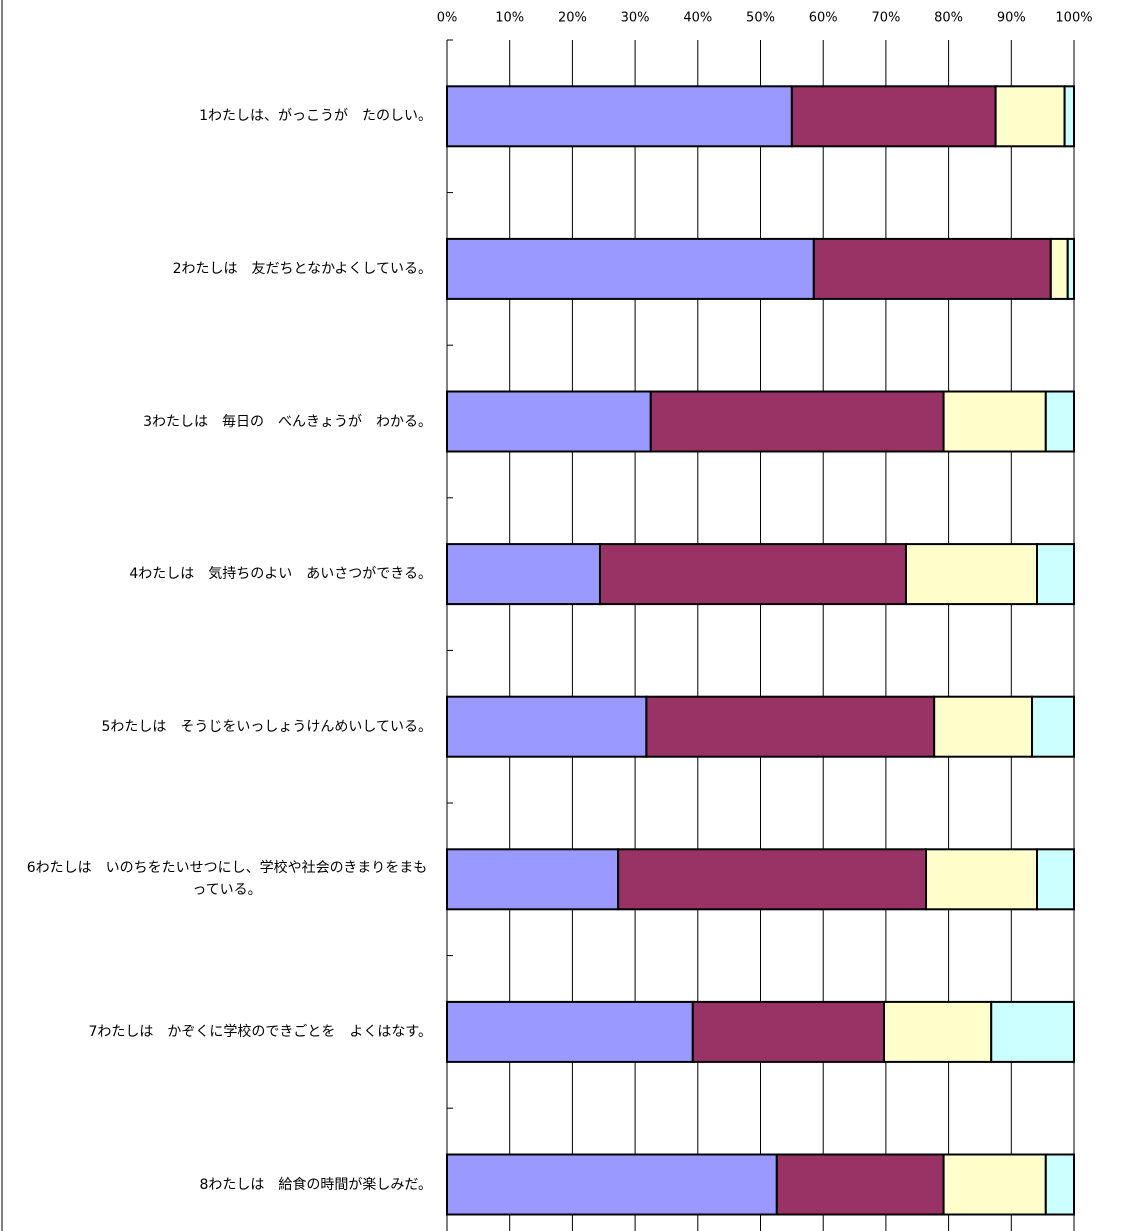 The image size is (1132, 1231). Describe the element at coordinates (1073, 18) in the screenshot. I see `x-tick-label: 100%` at that location.